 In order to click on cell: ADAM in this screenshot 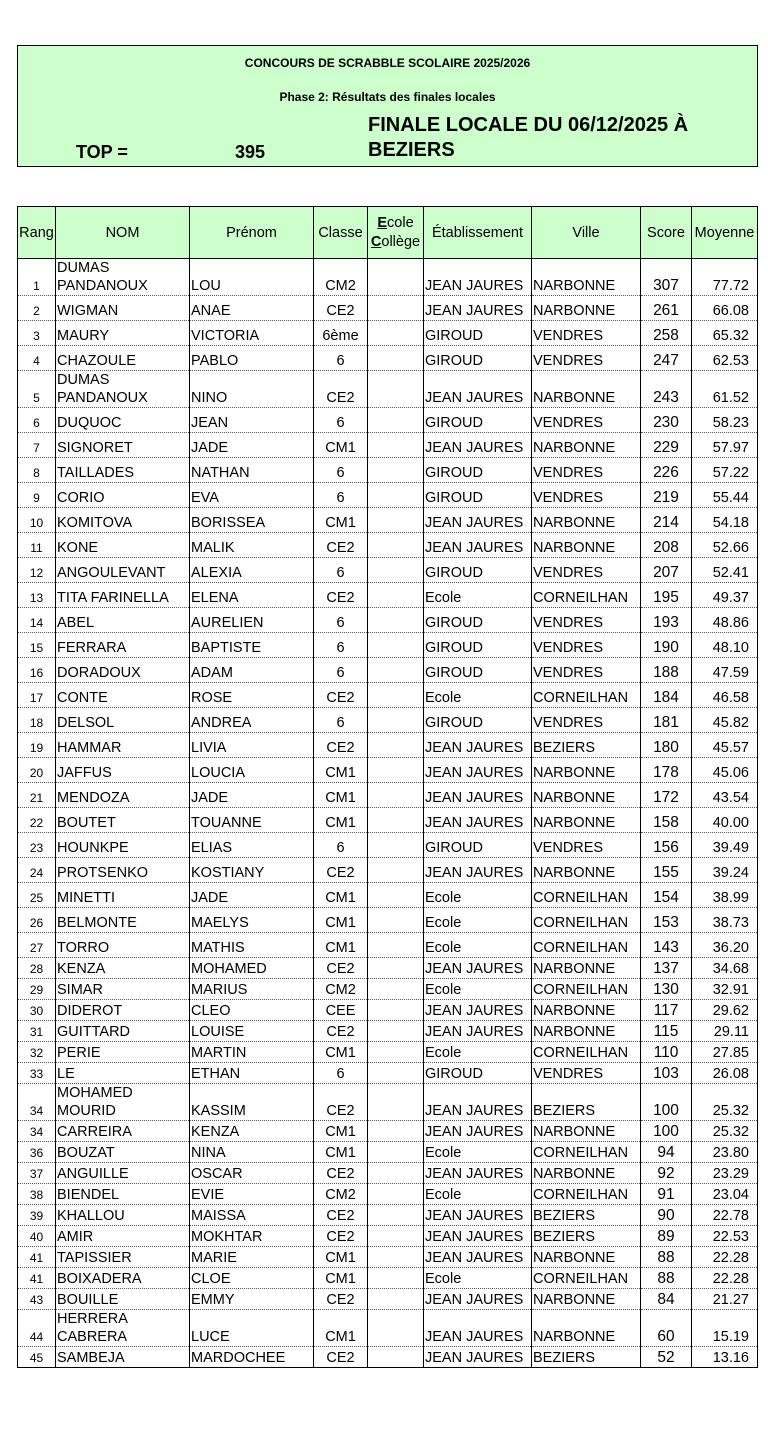, I will do `click(251, 670)`.